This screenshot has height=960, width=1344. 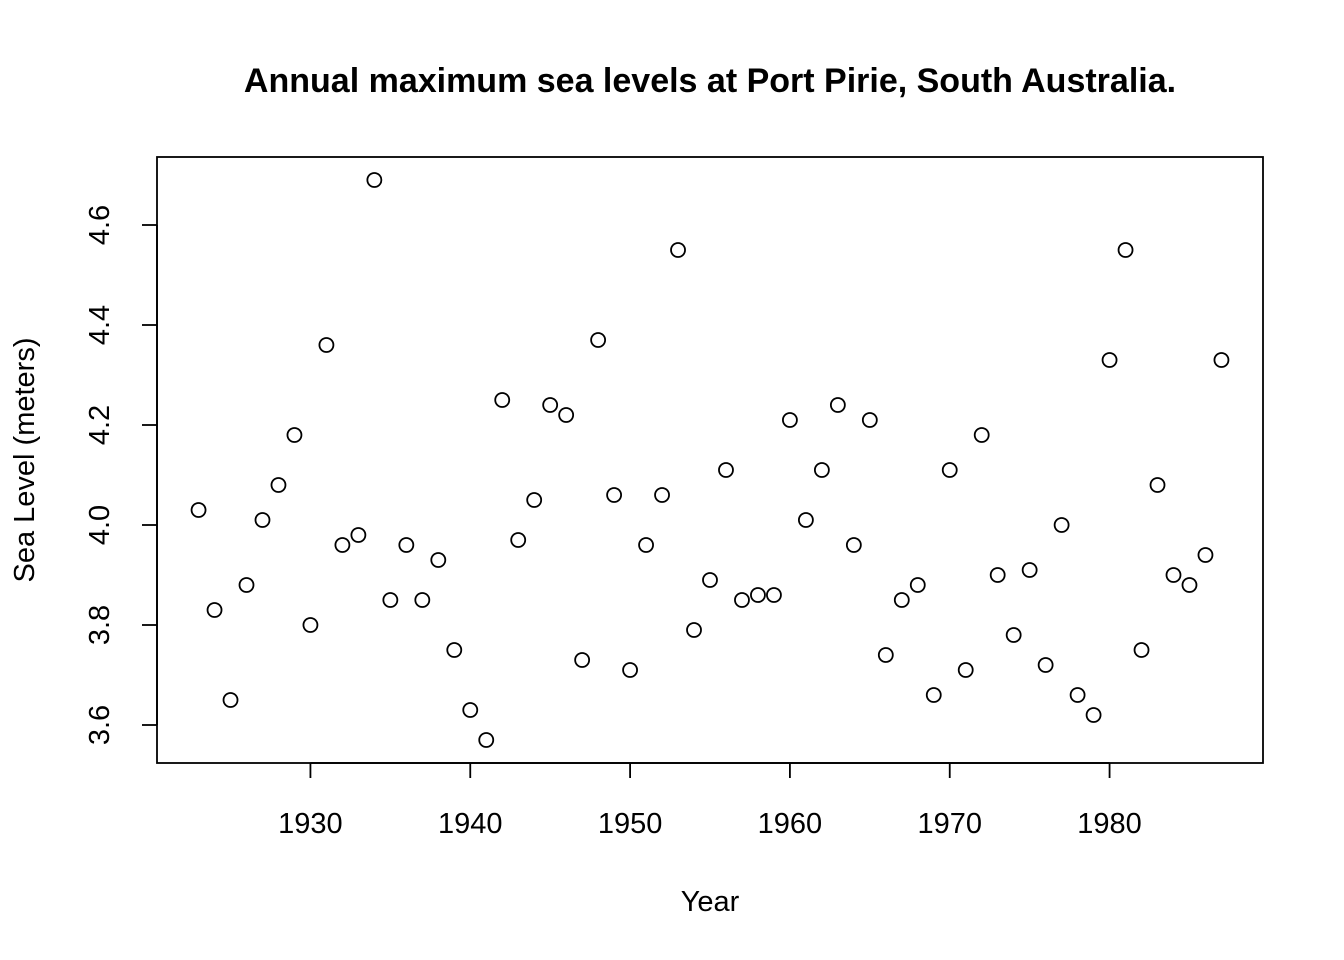 What do you see at coordinates (100, 725) in the screenshot?
I see `y-tick-label: 3.6` at bounding box center [100, 725].